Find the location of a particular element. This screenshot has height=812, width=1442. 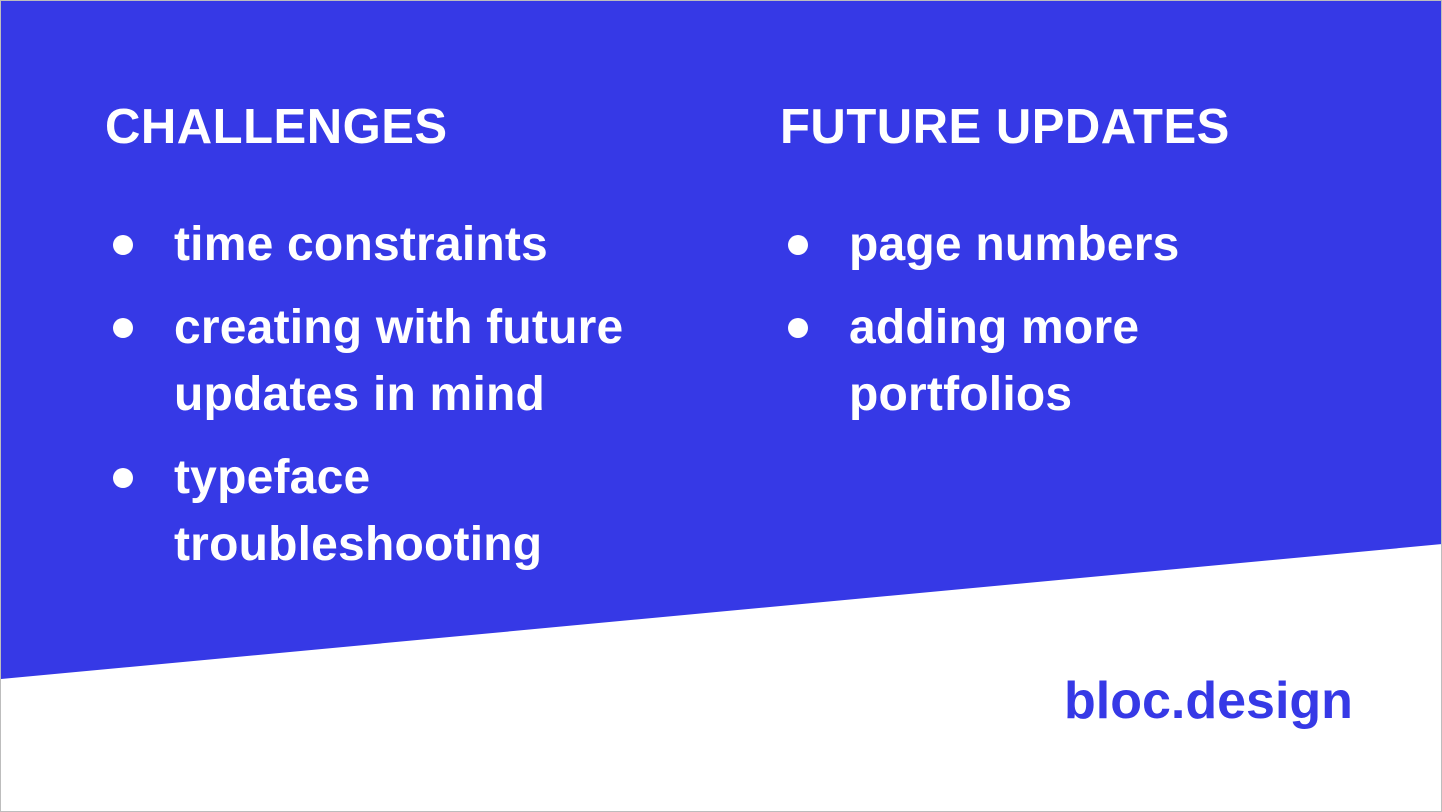

list-item: typeface troubleshooting is located at coordinates (349, 511).